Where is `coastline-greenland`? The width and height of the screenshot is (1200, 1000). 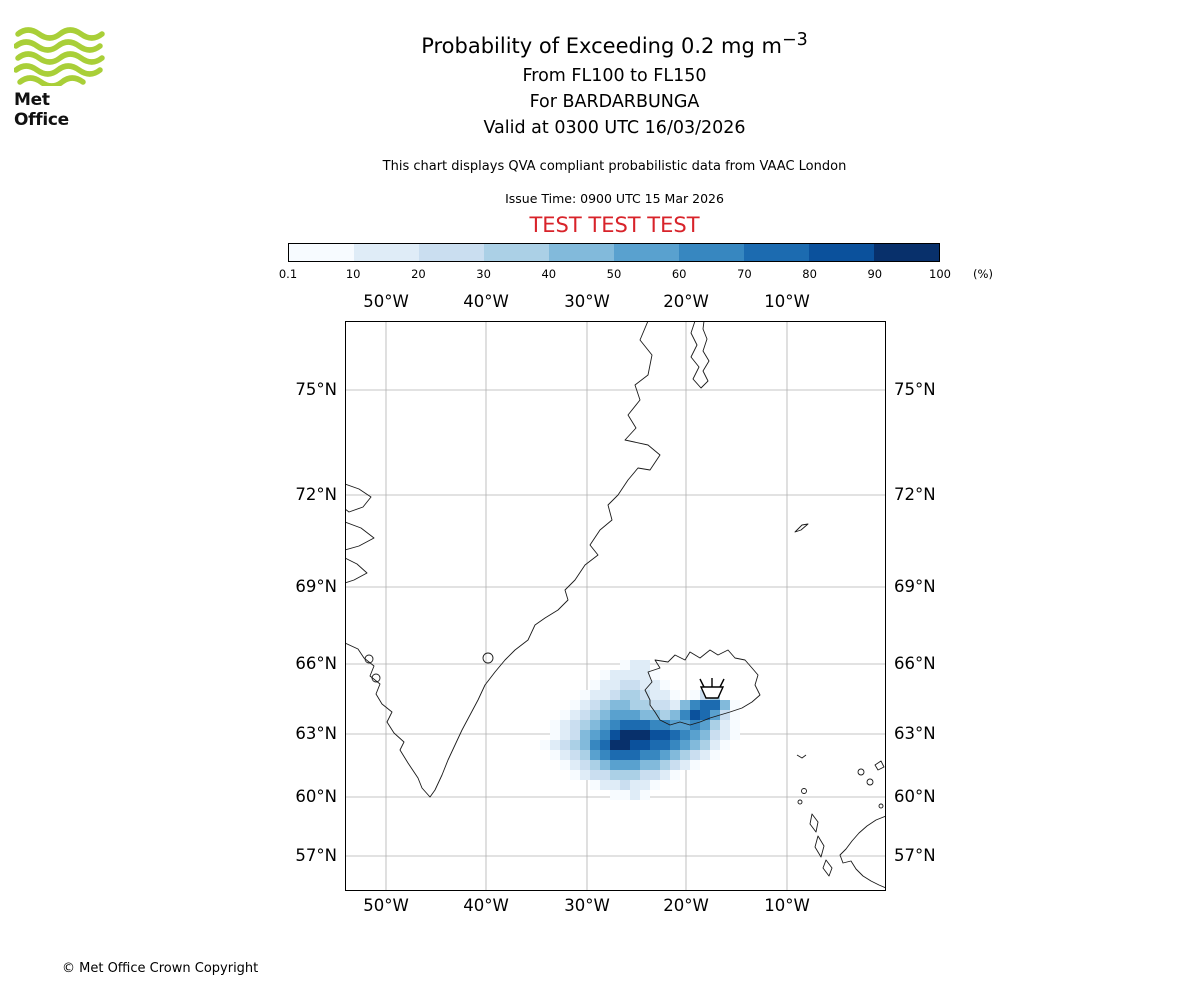
coastline-greenland is located at coordinates (502, 559).